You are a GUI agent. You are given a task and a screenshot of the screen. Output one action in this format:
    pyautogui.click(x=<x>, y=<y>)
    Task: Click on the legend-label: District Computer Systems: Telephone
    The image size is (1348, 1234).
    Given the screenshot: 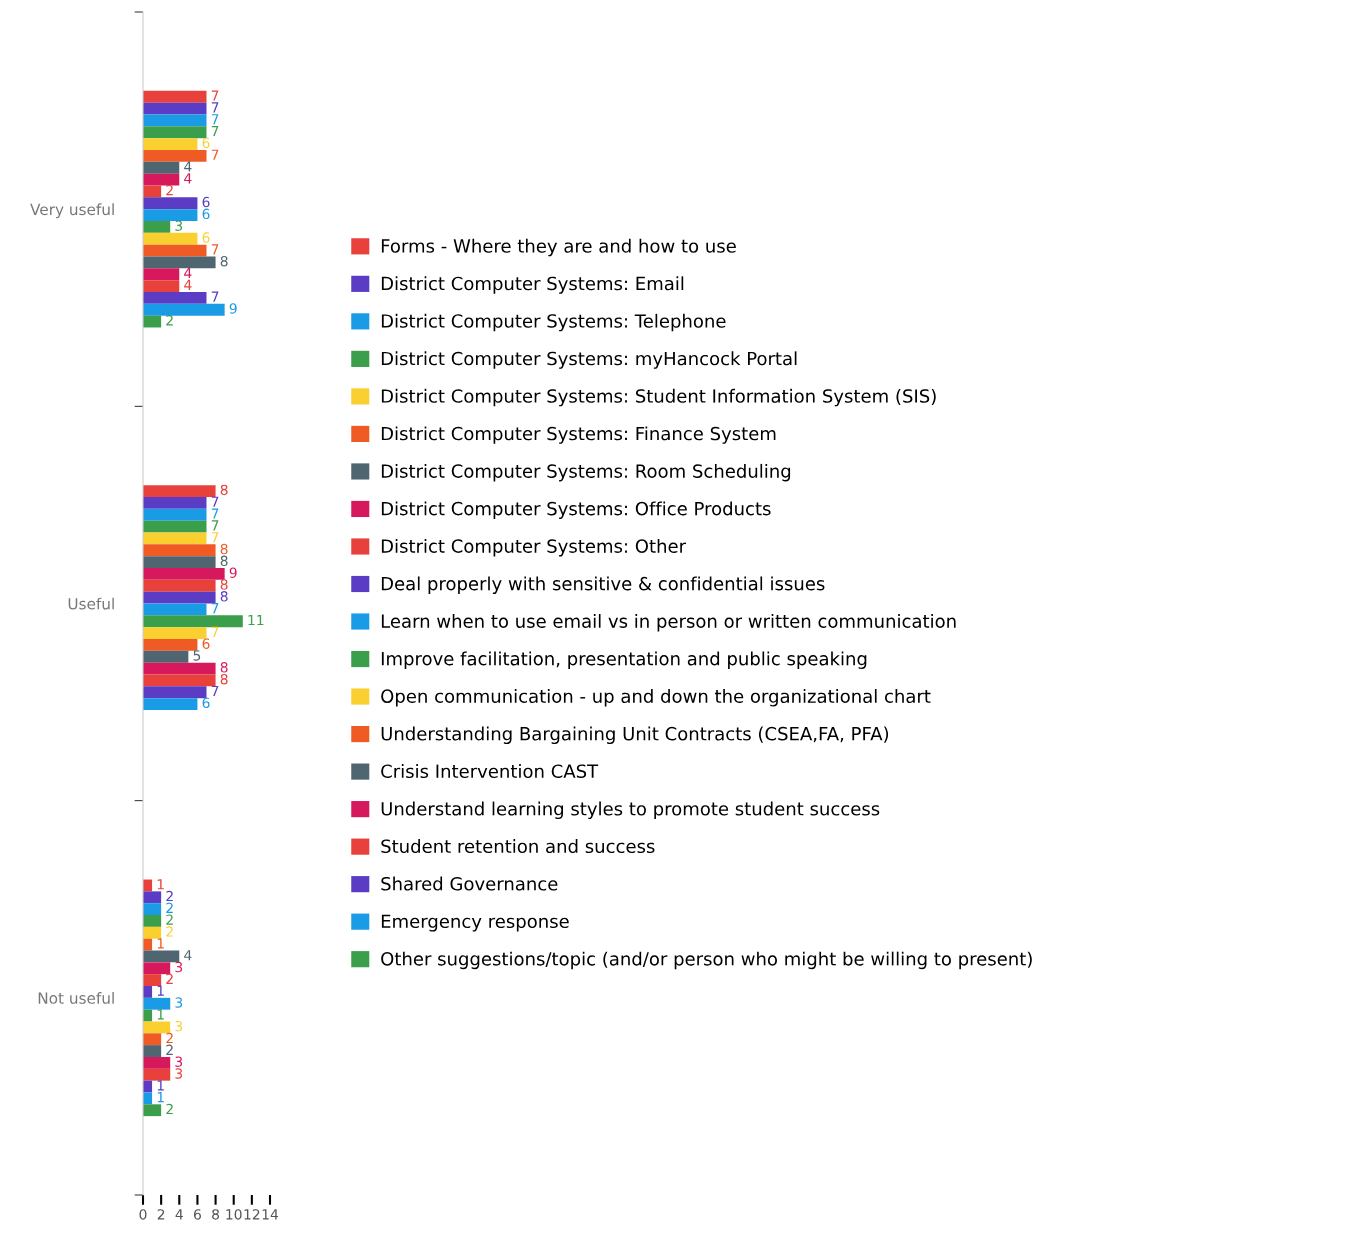 What is the action you would take?
    pyautogui.click(x=553, y=322)
    